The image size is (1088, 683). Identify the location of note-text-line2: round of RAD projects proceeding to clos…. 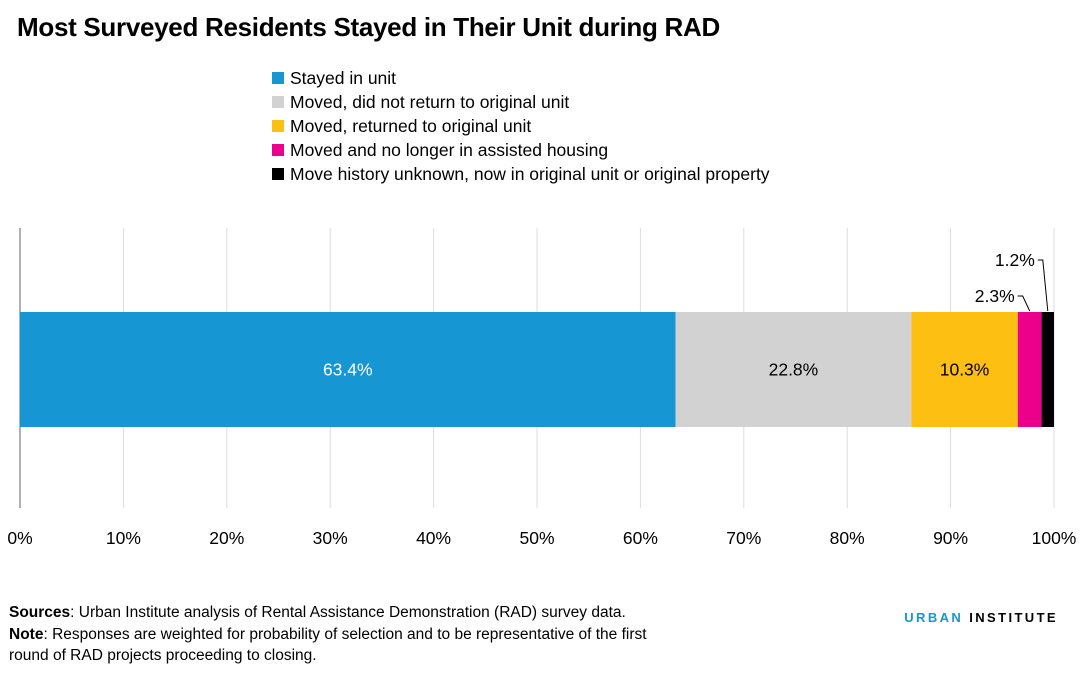
(163, 655).